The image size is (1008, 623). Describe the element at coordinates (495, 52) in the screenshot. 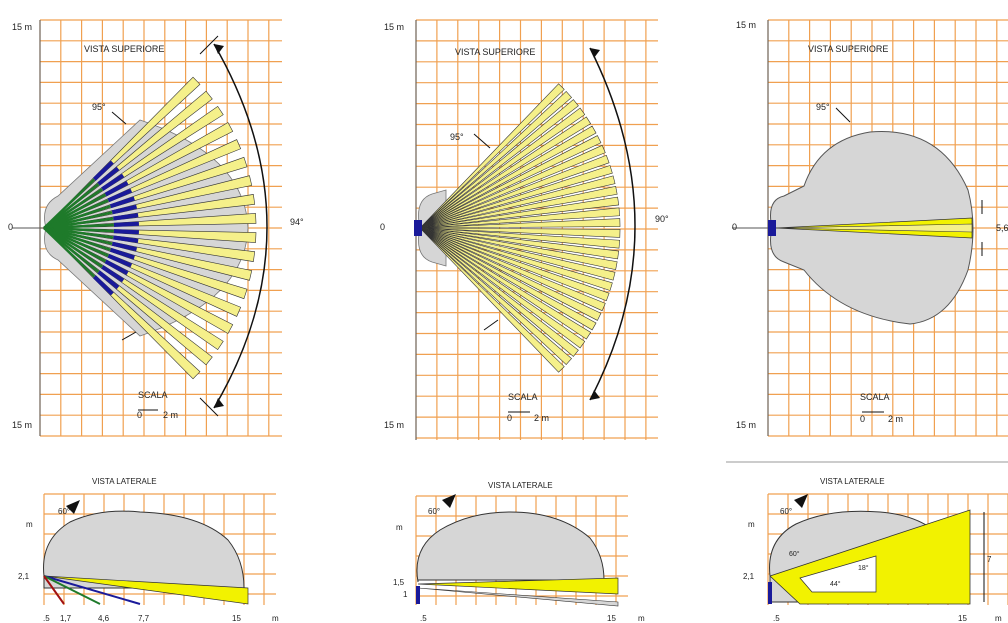

I see `panel-2-top-title: VISTA SUPERIORE` at that location.